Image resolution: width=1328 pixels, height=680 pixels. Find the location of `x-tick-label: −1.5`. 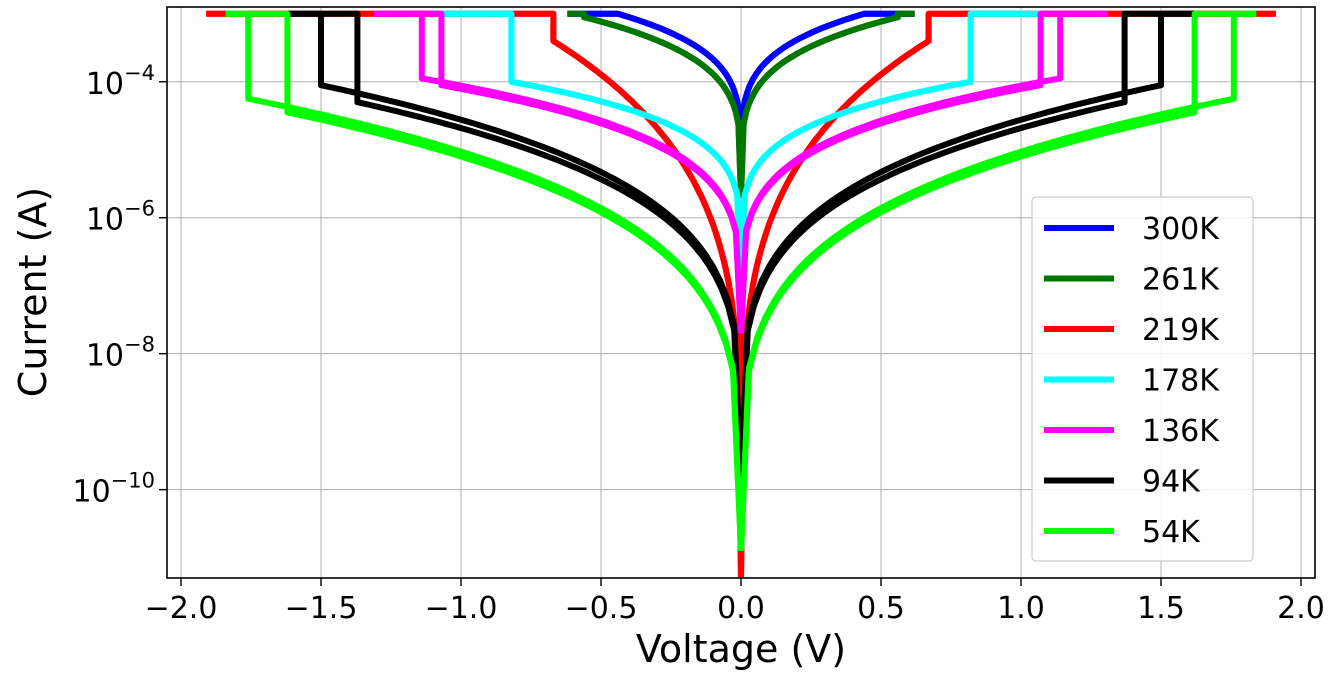

x-tick-label: −1.5 is located at coordinates (321, 608).